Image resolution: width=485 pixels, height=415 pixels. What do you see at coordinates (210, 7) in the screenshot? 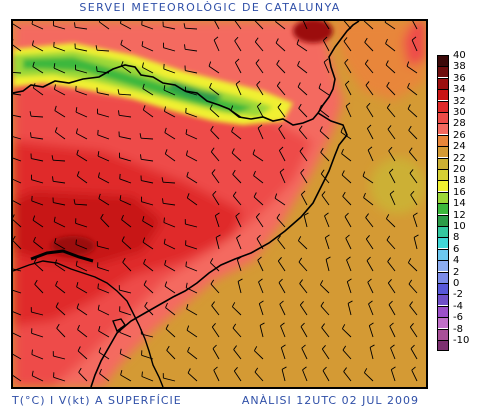
I see `map-title: SERVEI METEOROLÒGIC DE CATALUNYA` at bounding box center [210, 7].